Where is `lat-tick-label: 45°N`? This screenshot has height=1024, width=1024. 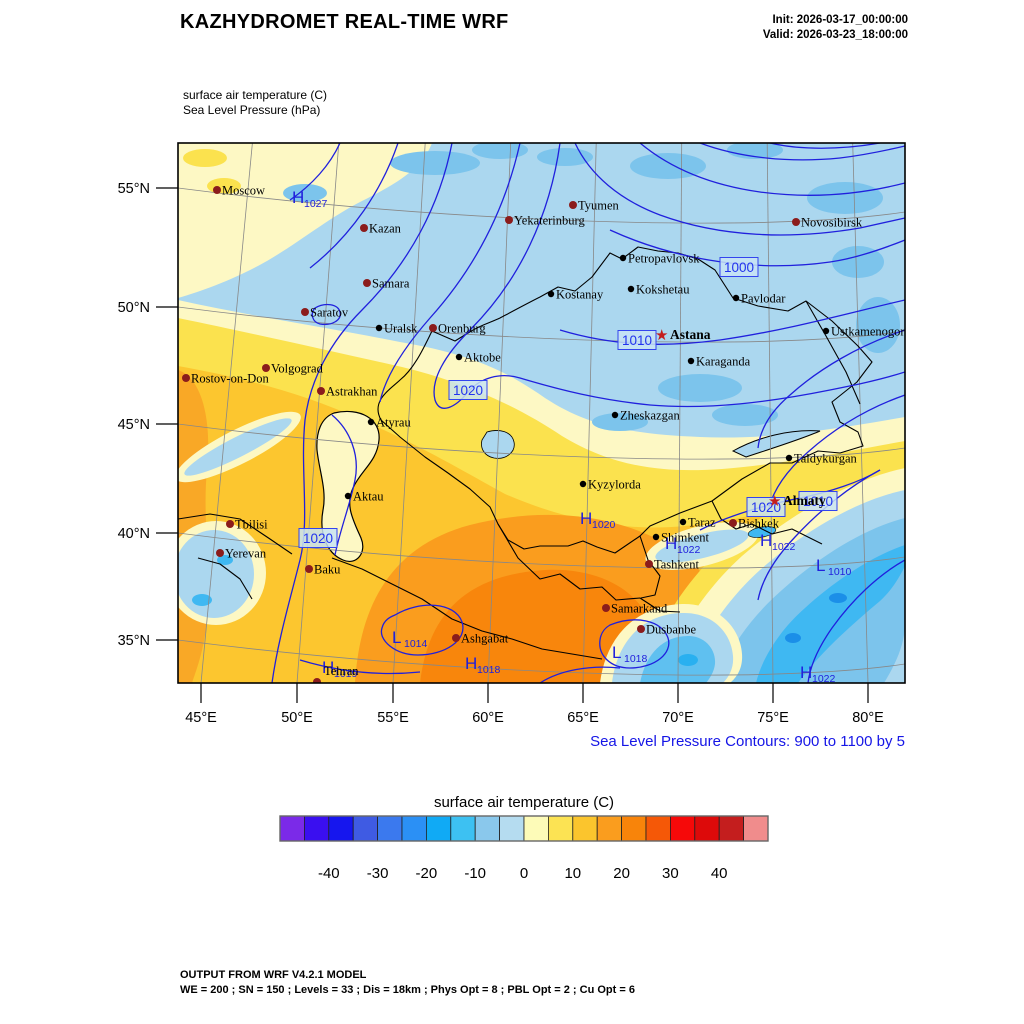
lat-tick-label: 45°N is located at coordinates (134, 425).